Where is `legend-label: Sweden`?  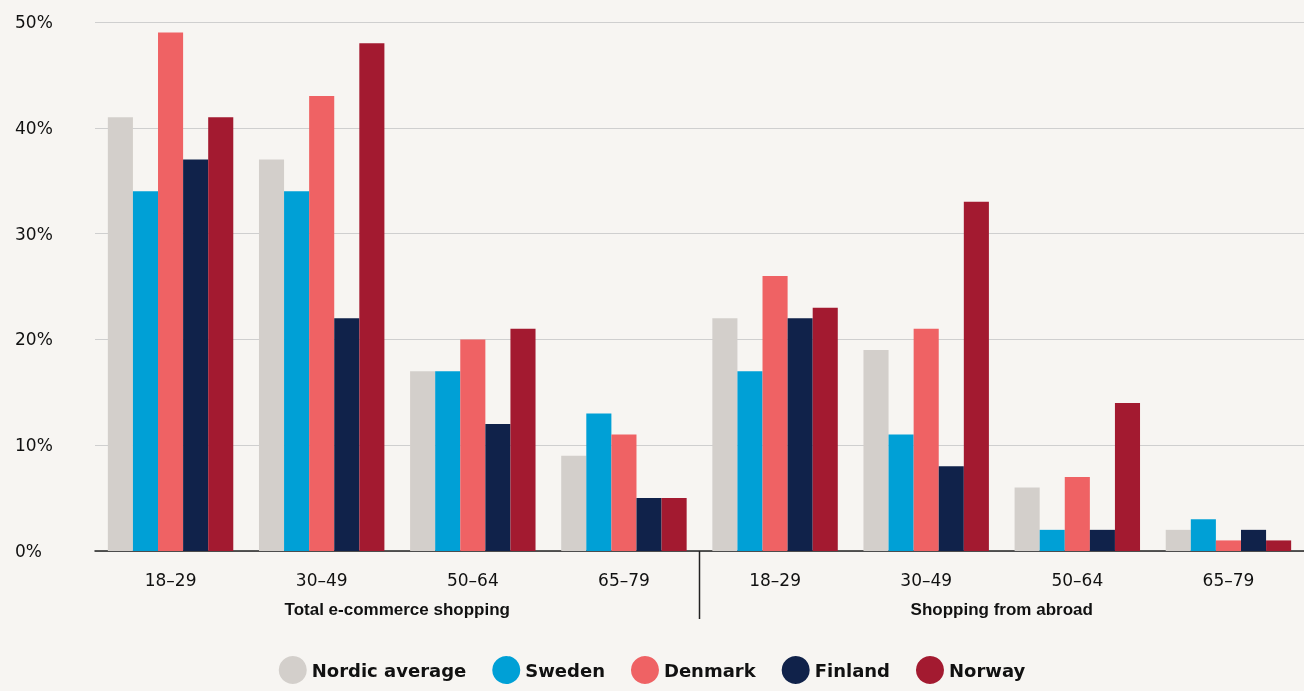
legend-label: Sweden is located at coordinates (565, 670).